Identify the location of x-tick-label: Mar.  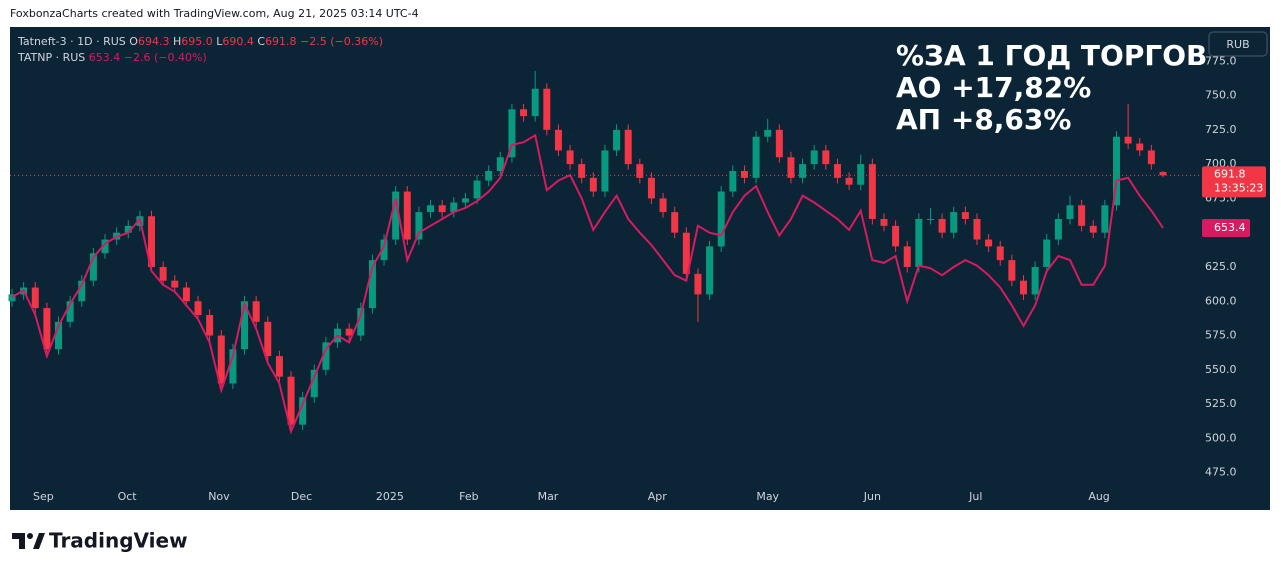
(548, 496).